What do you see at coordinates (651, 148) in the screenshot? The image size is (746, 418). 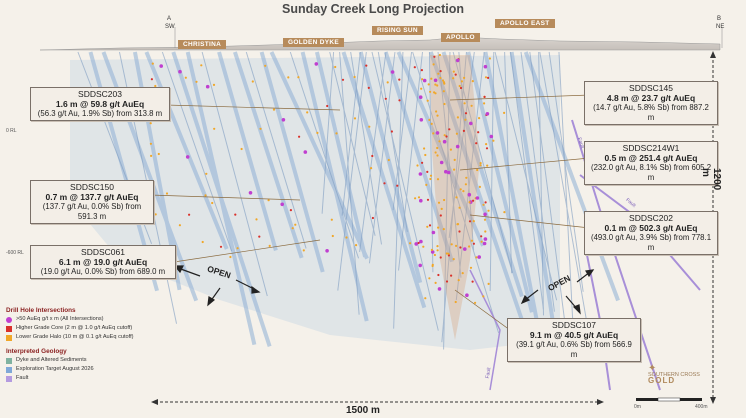 I see `callout-hole-id: SDDSC214W1` at bounding box center [651, 148].